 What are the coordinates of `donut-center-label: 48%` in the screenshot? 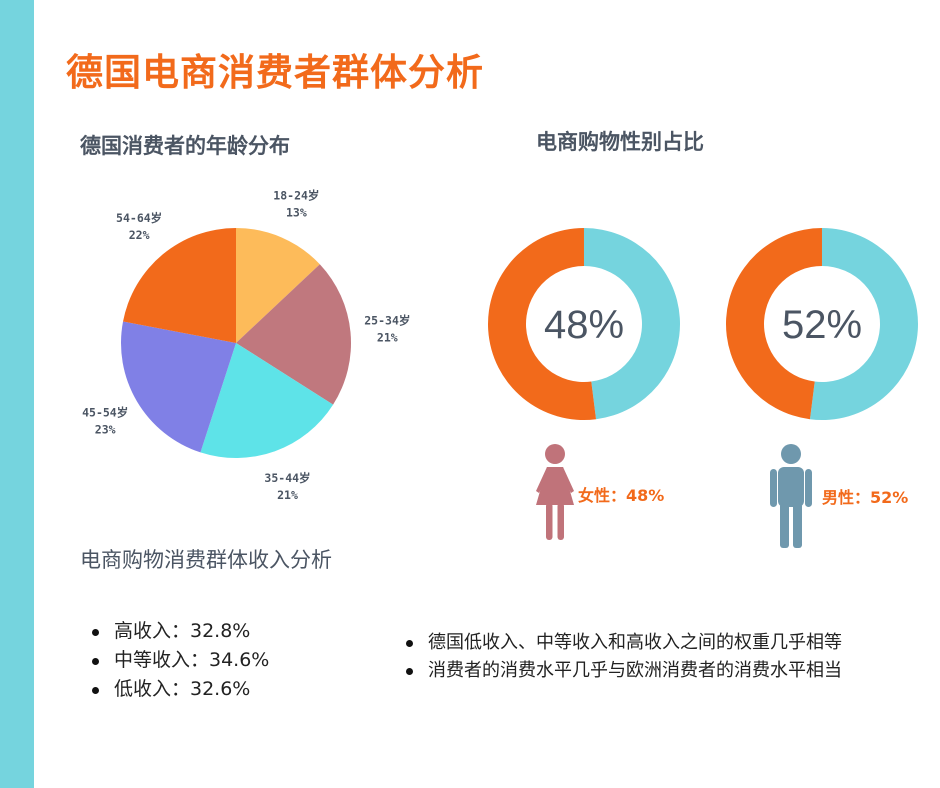 It's located at (584, 325).